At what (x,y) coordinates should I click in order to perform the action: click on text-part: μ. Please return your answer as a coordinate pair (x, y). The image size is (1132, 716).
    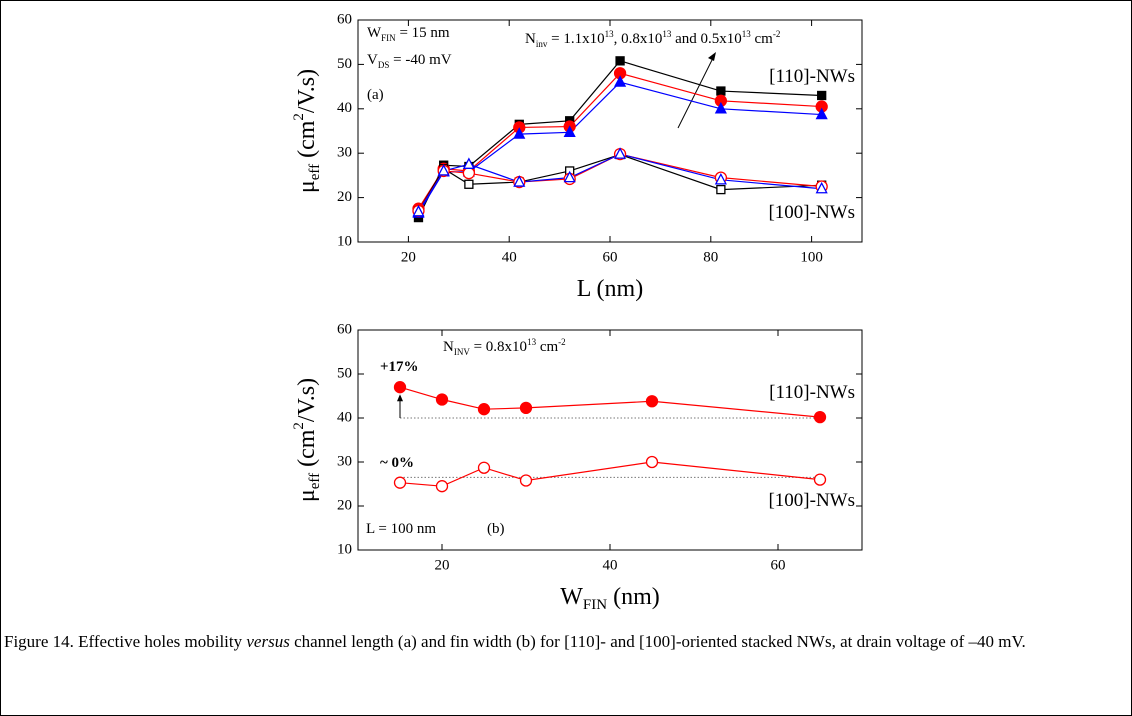
    Looking at the image, I should click on (307, 495).